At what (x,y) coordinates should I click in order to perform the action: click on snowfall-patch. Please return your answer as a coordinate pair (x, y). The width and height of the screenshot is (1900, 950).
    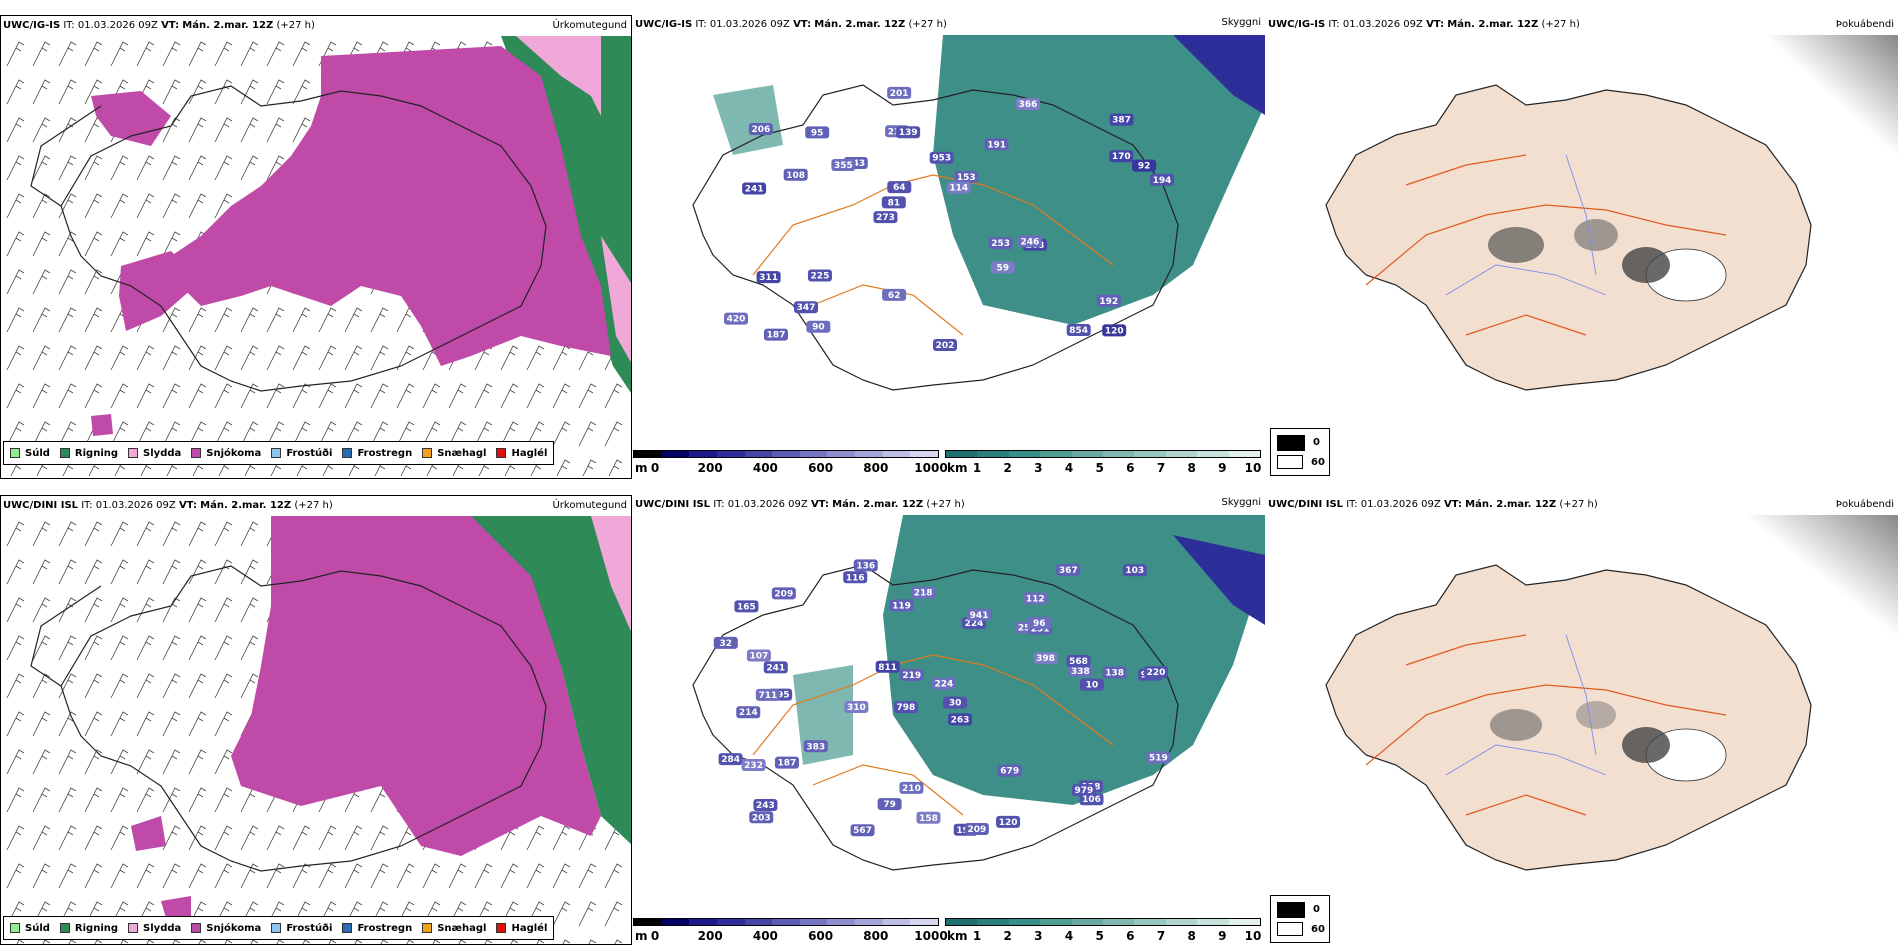
    Looking at the image, I should click on (102, 425).